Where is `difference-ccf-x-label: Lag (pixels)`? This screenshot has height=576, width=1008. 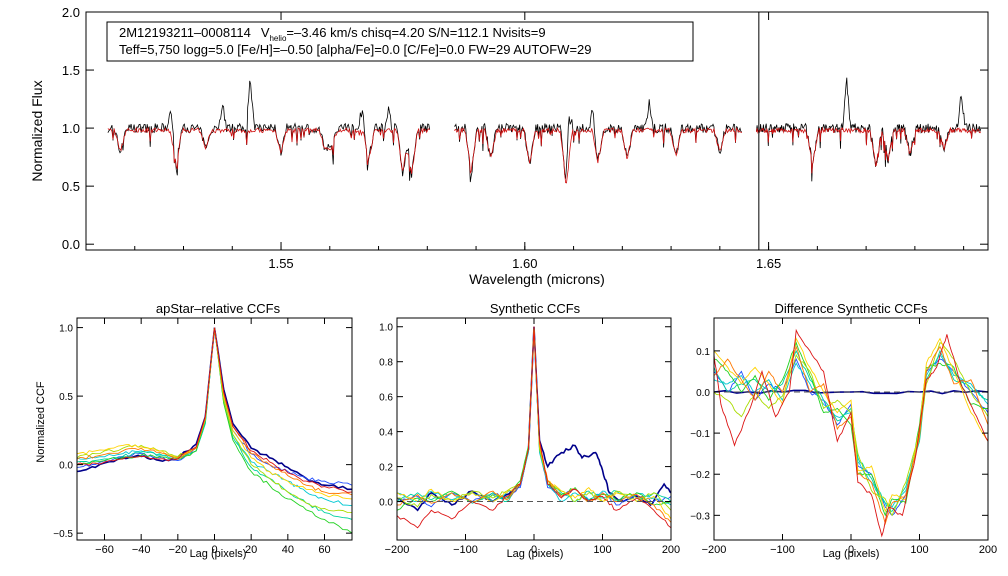 difference-ccf-x-label: Lag (pixels) is located at coordinates (851, 554).